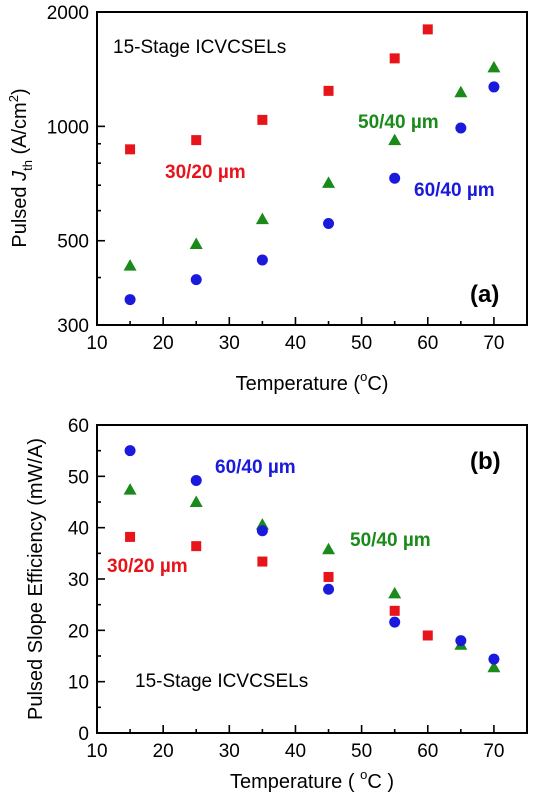 This screenshot has width=542, height=798. Describe the element at coordinates (78, 529) in the screenshot. I see `y-tick-label-b-40: 40` at that location.